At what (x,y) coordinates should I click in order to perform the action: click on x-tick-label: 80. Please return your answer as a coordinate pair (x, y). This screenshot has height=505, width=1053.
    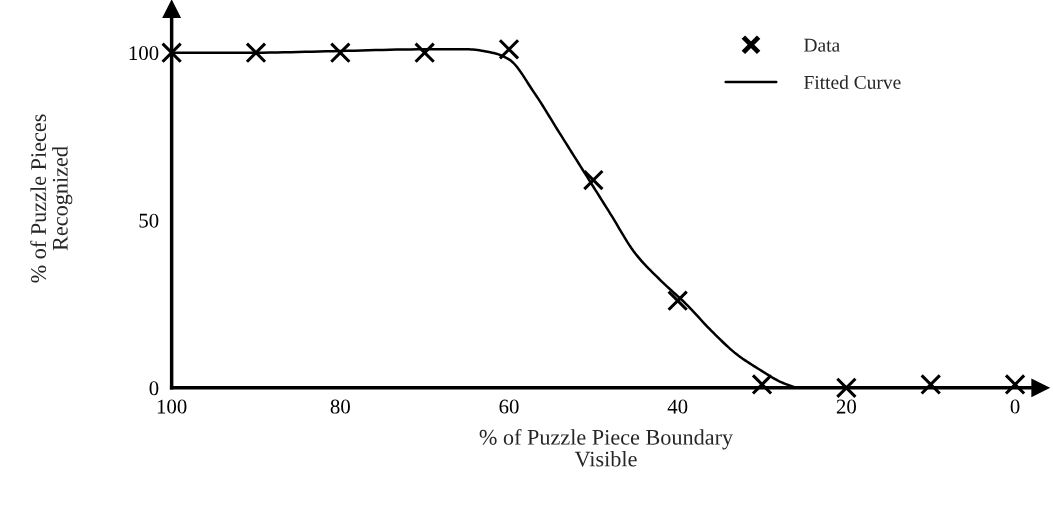
    Looking at the image, I should click on (340, 406).